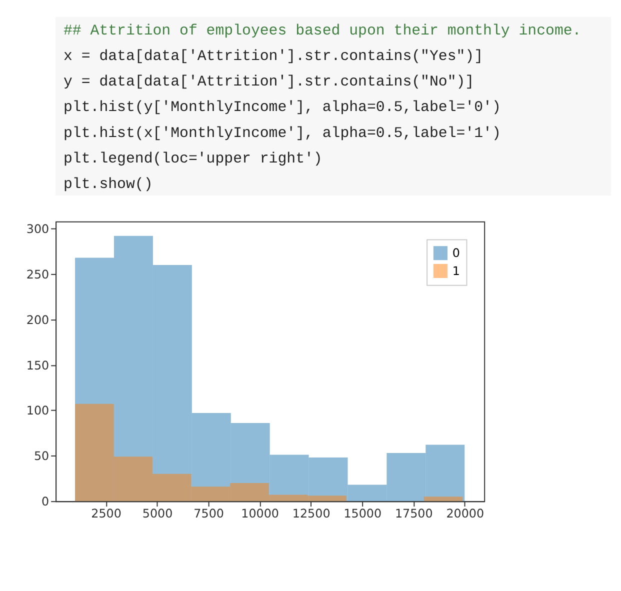 The height and width of the screenshot is (591, 621). Describe the element at coordinates (209, 513) in the screenshot. I see `x-tick-label: 7500` at that location.